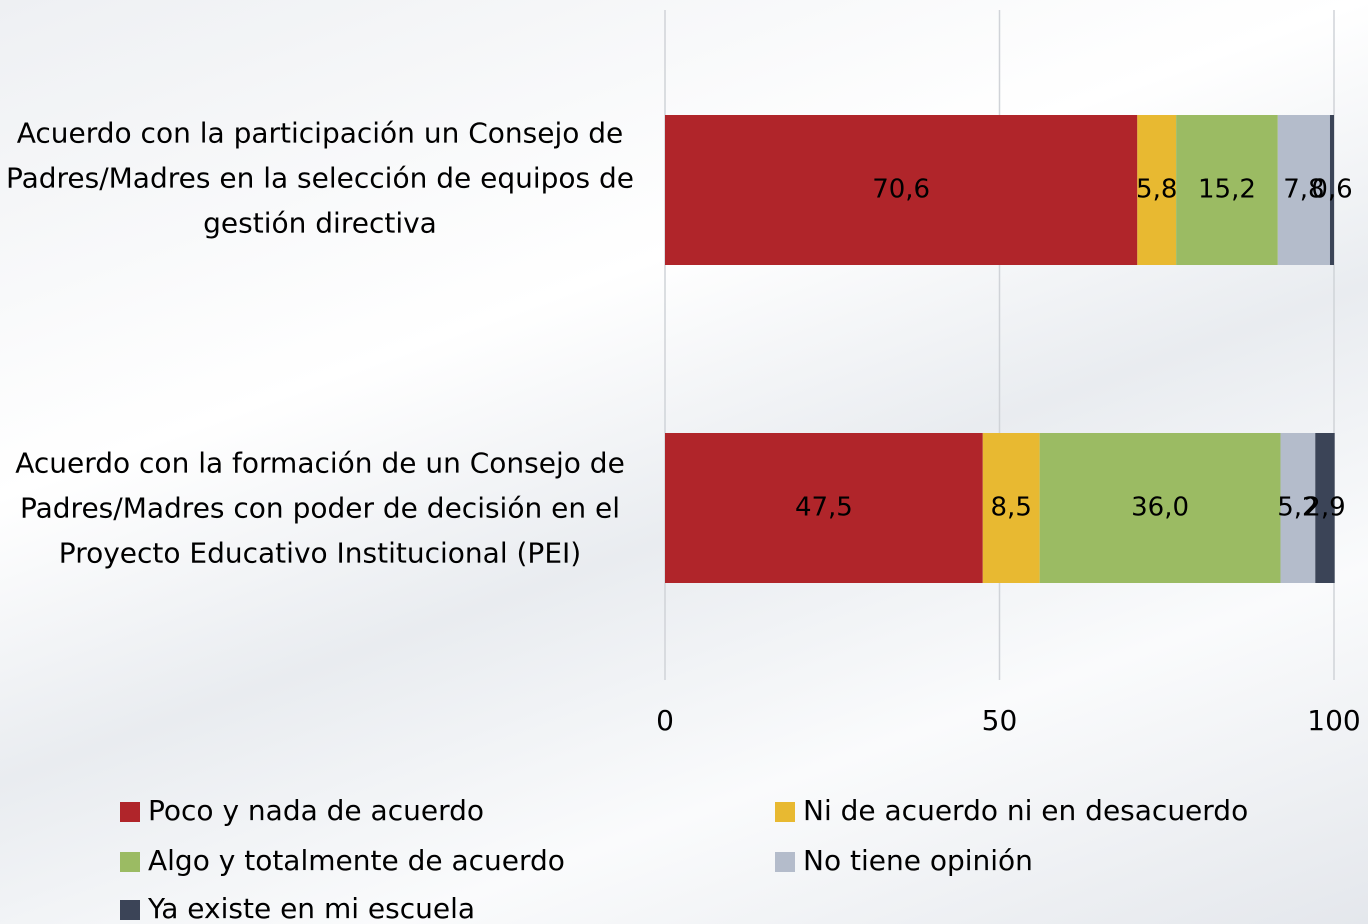  Describe the element at coordinates (665, 720) in the screenshot. I see `x-tick-label: 0` at that location.